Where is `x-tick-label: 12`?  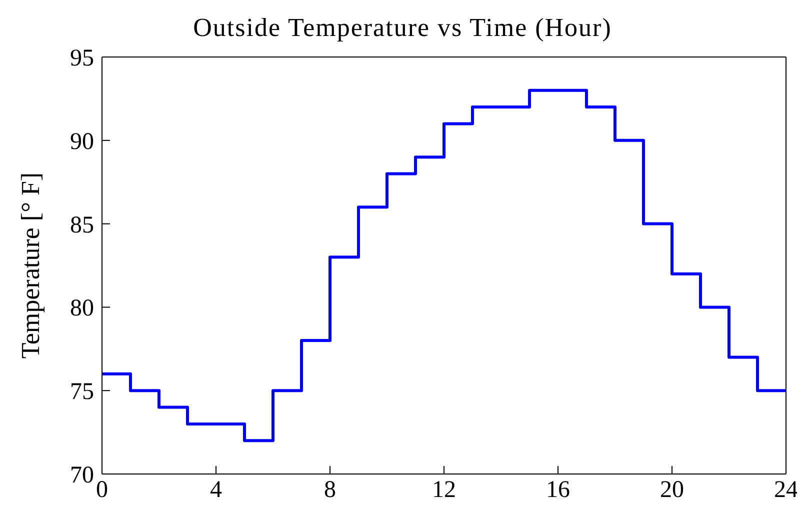 x-tick-label: 12 is located at coordinates (444, 490).